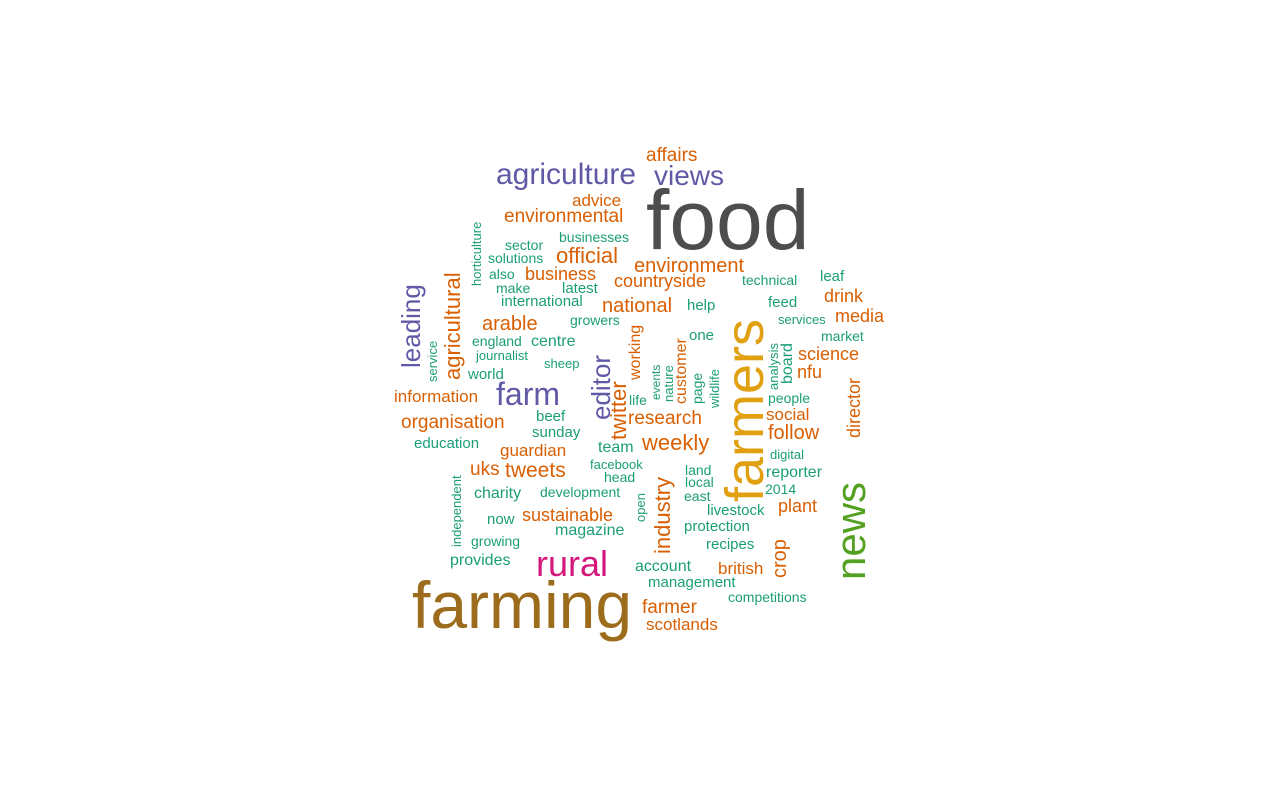 This screenshot has height=800, width=1280. What do you see at coordinates (689, 266) in the screenshot?
I see `word-environment: environment` at bounding box center [689, 266].